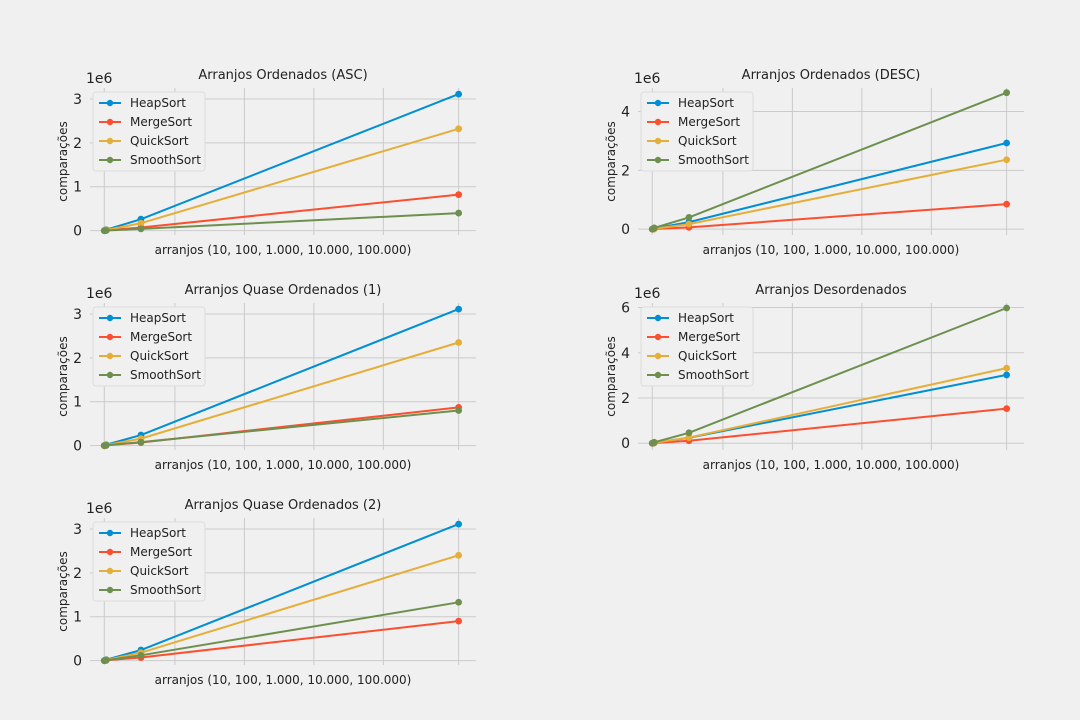 This screenshot has height=720, width=1080. Describe the element at coordinates (831, 290) in the screenshot. I see `chart-title: Arranjos Desordenados` at that location.